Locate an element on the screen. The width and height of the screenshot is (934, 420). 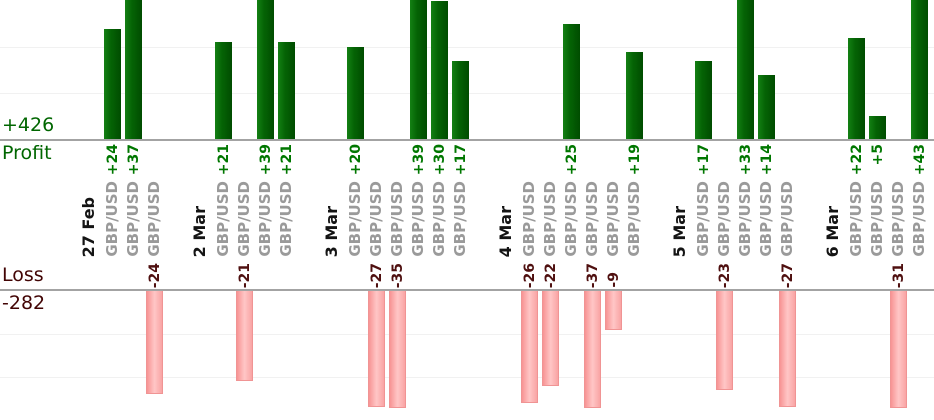
trade-column: +21 GBP/USD is located at coordinates (286, 210).